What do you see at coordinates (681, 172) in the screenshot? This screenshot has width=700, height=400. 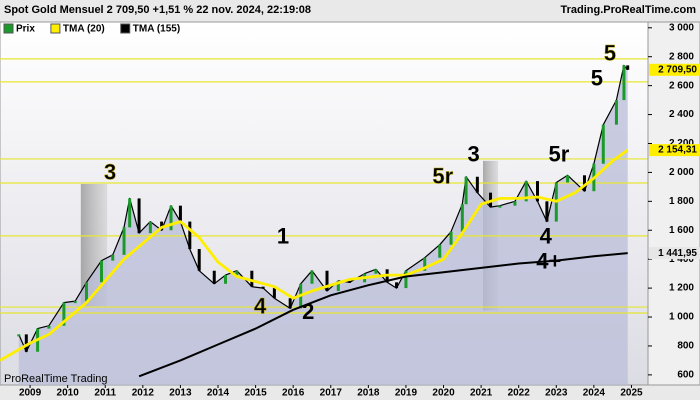 I see `y-tick-label: 2 000` at bounding box center [681, 172].